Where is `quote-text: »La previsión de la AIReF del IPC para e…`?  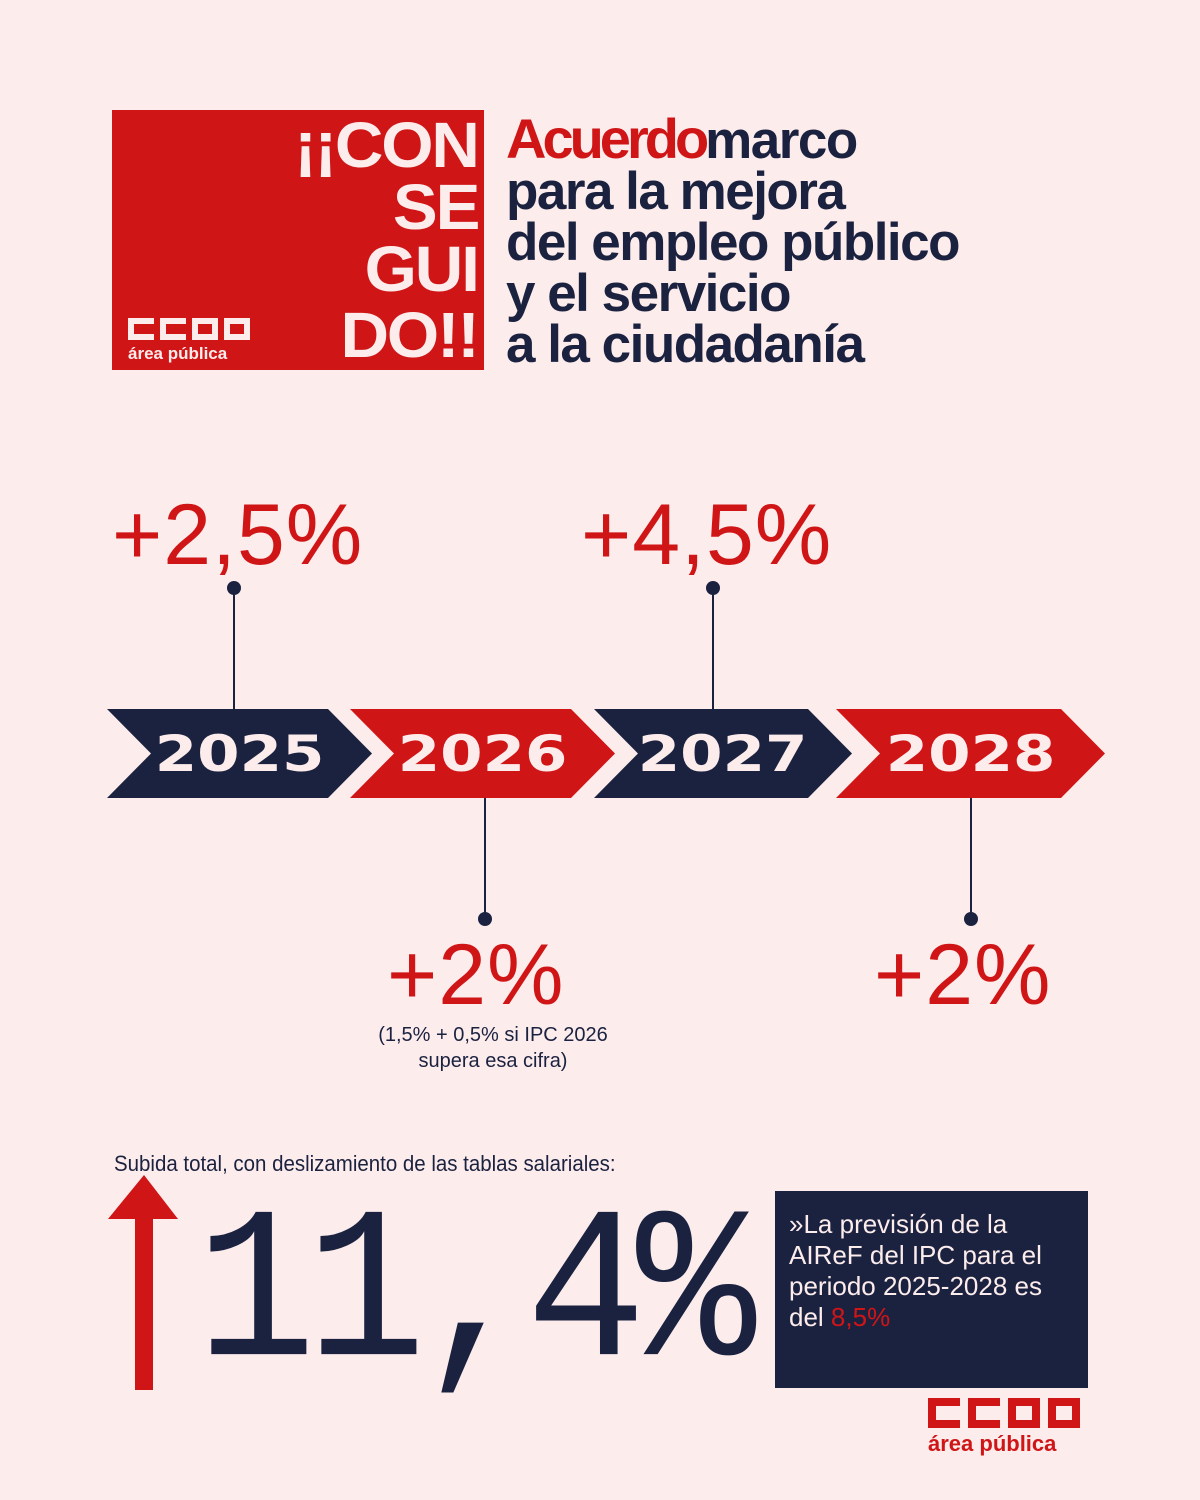
quote-text: »La previsión de la AIReF del IPC para e… is located at coordinates (915, 1270).